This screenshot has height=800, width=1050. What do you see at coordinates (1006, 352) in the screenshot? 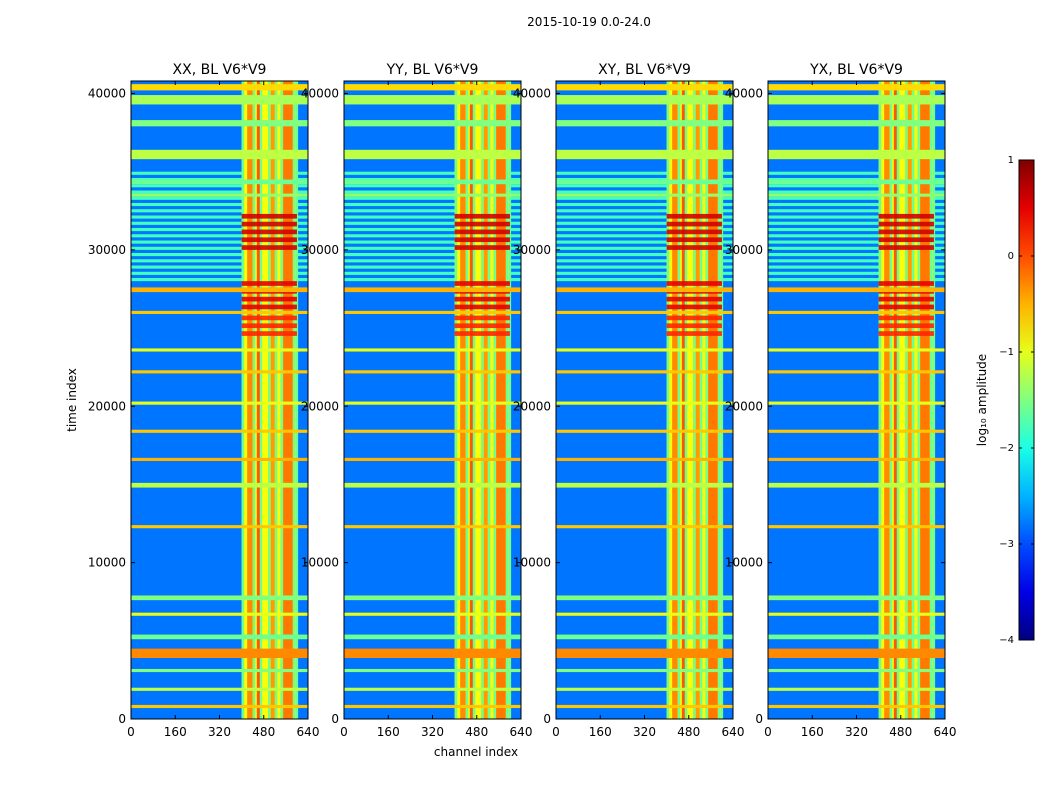
I see `colorbar-tick-label: −1` at bounding box center [1006, 352].